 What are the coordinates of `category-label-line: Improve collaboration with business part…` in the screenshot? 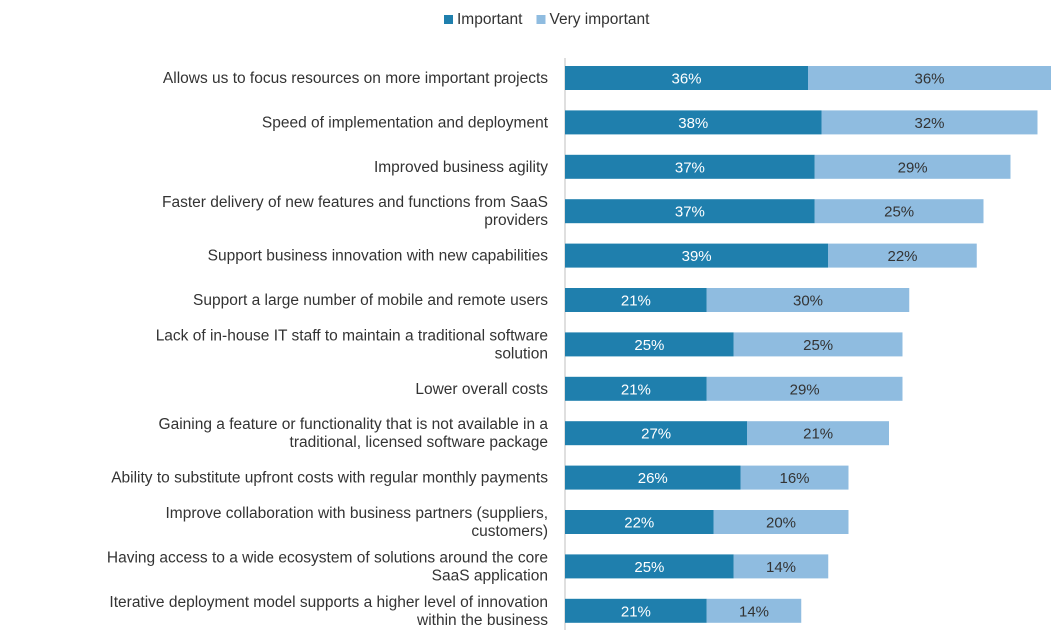 It's located at (356, 513).